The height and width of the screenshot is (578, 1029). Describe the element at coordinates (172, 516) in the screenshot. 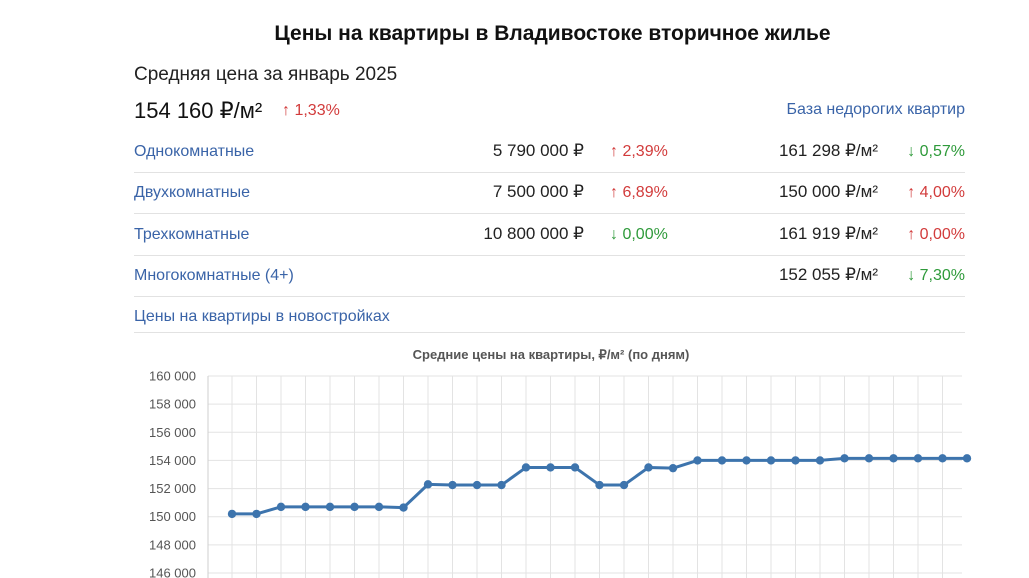

I see `y-tick-label: 150 000` at that location.